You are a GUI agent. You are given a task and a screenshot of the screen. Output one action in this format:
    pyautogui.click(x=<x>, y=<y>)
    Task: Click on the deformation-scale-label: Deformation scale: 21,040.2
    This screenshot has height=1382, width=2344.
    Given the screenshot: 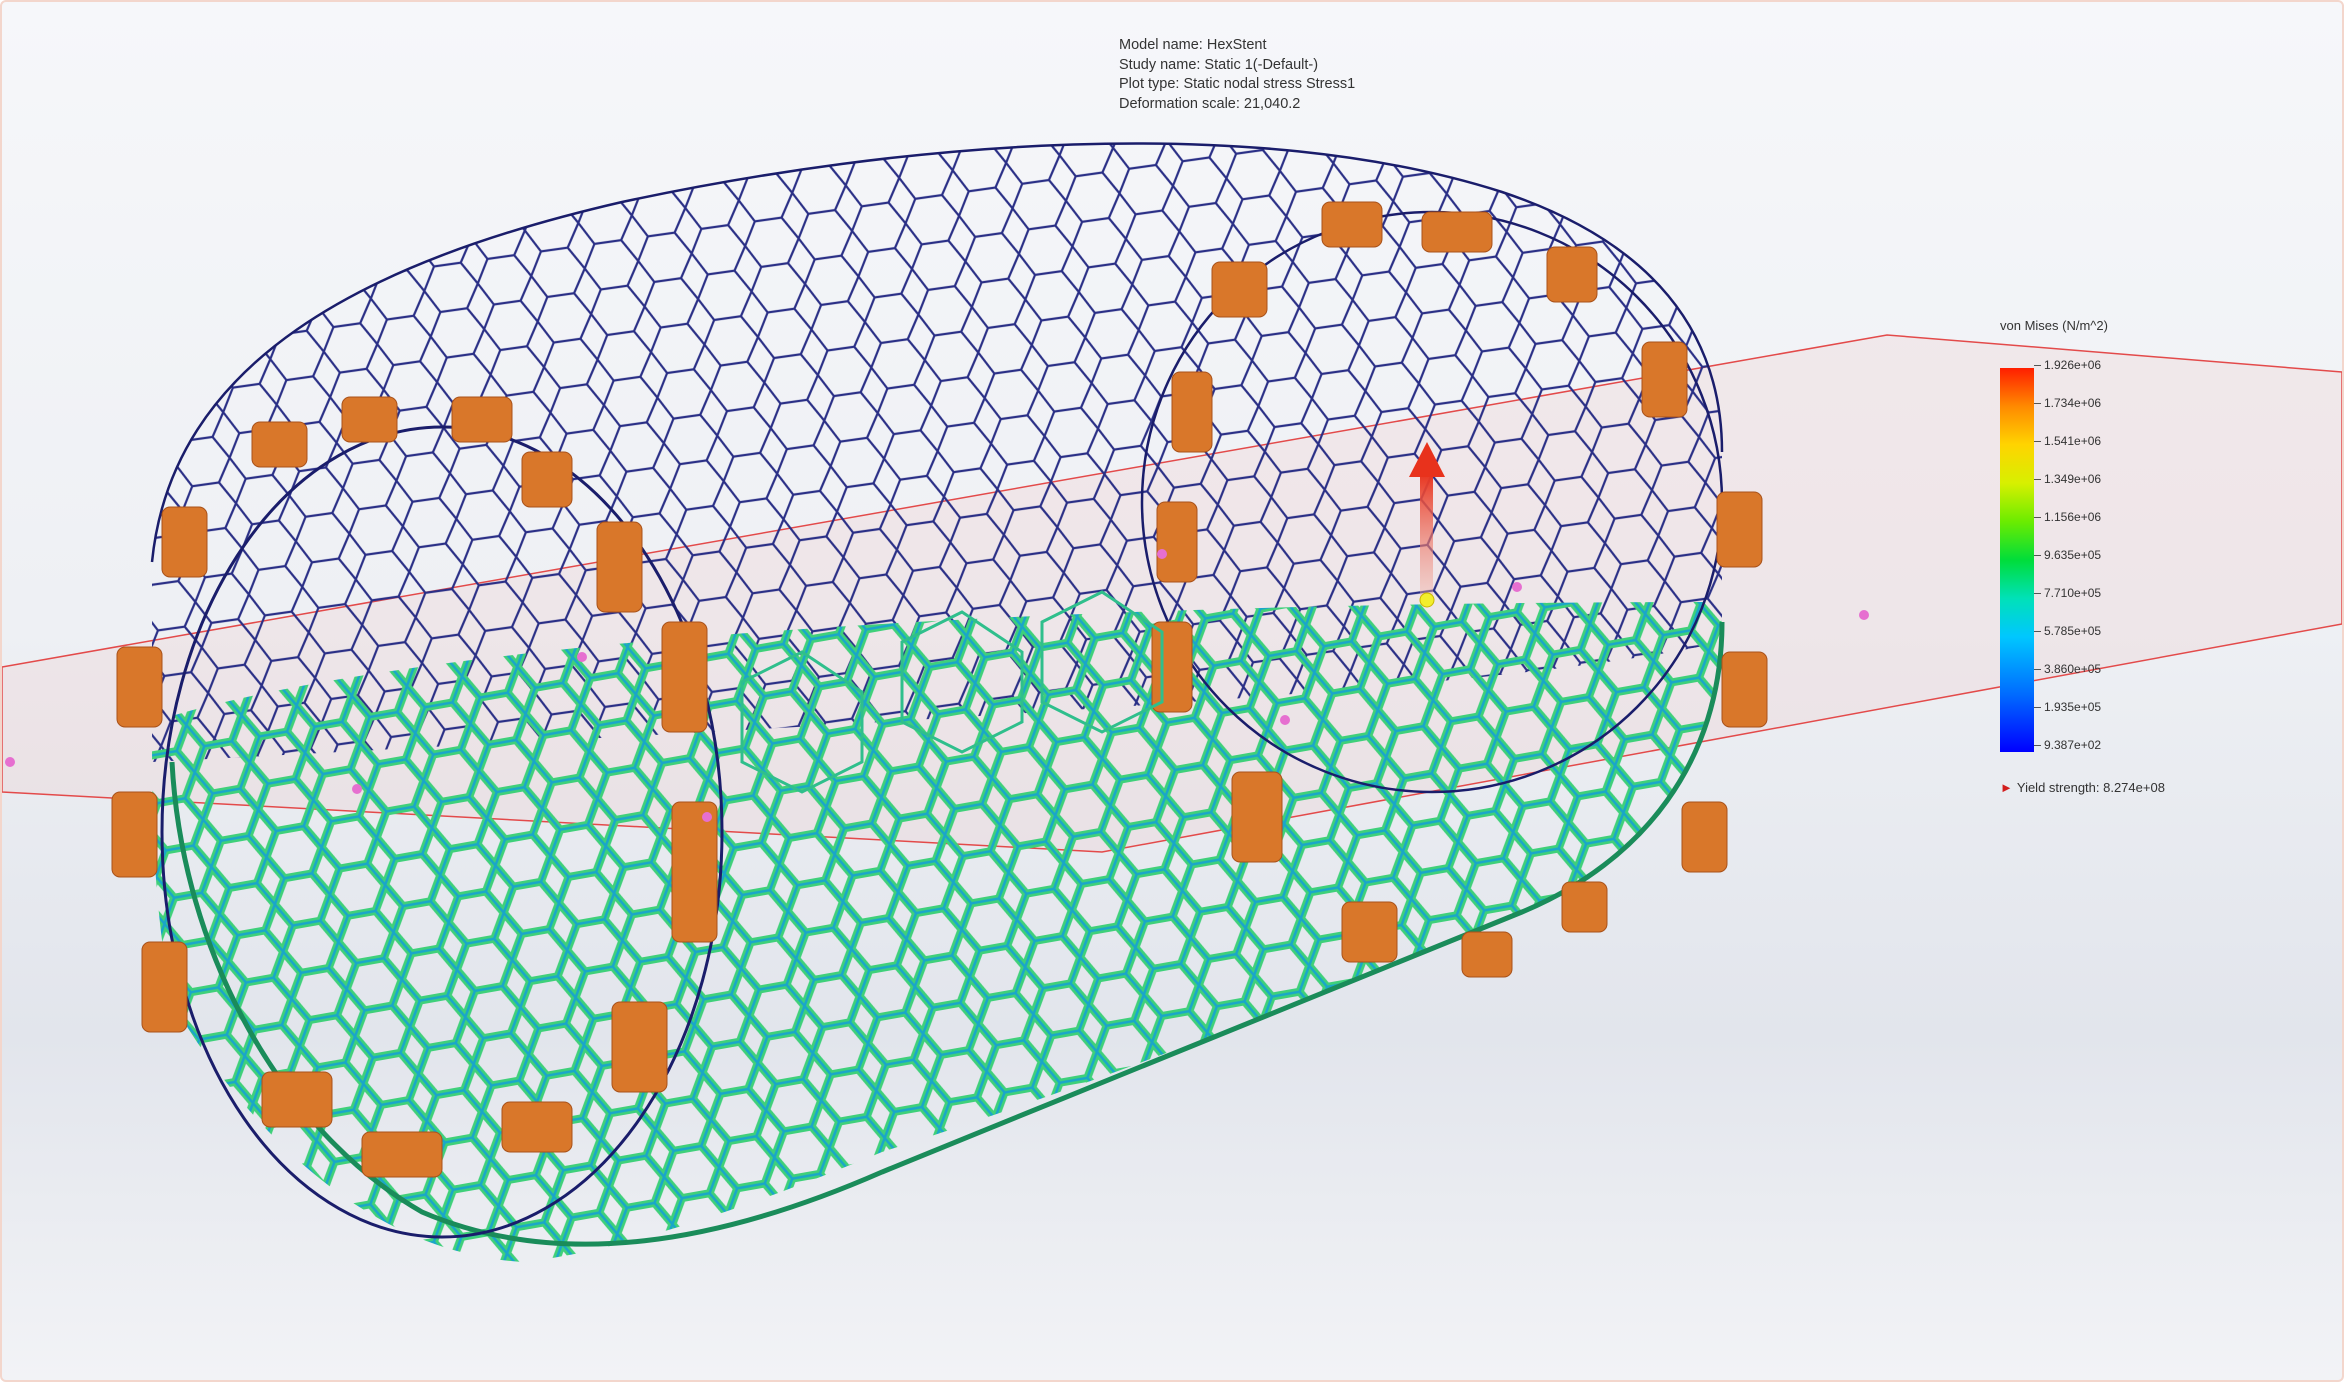 What is the action you would take?
    pyautogui.click(x=1210, y=103)
    